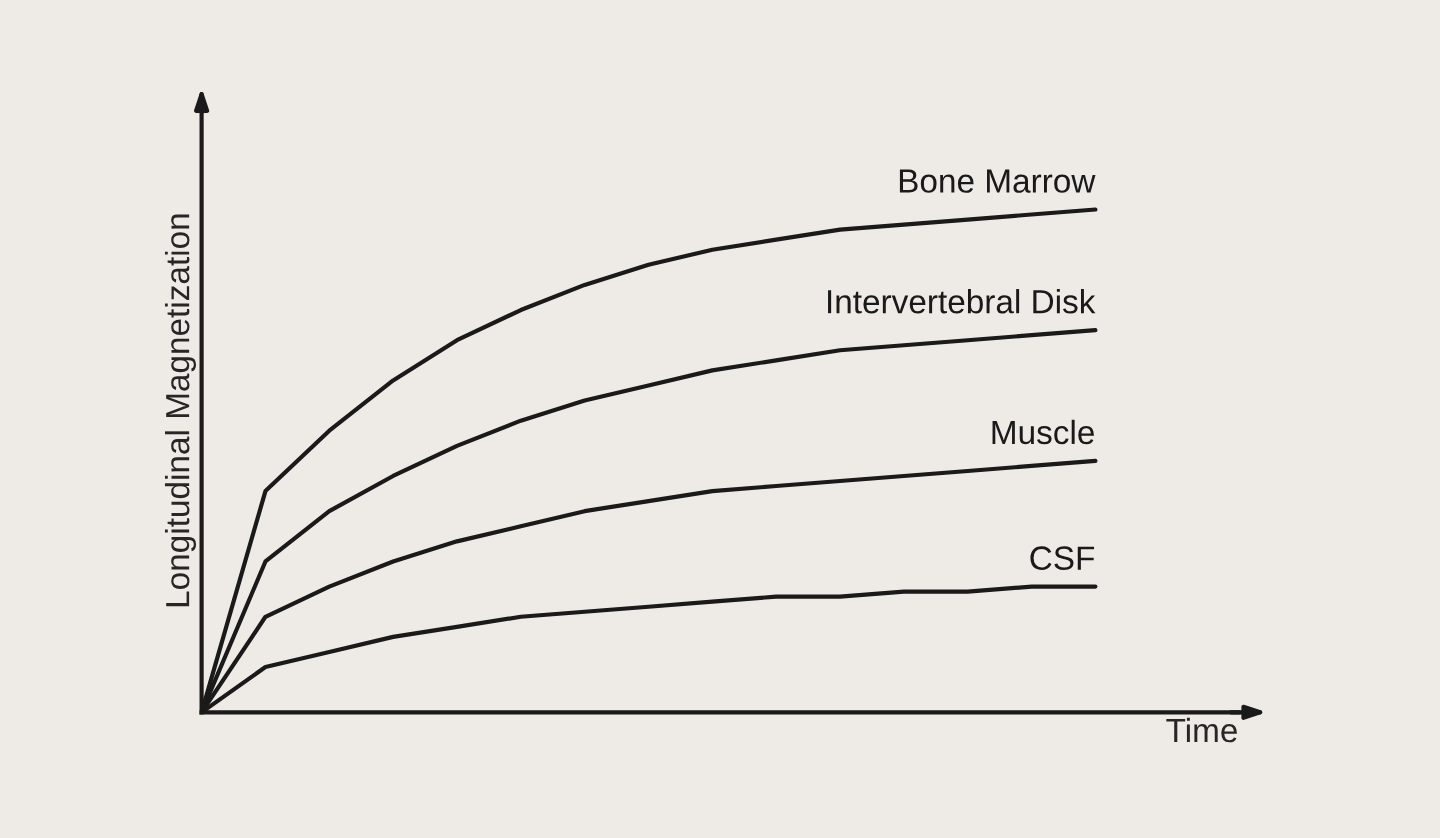 This screenshot has height=838, width=1440. I want to click on series-label: CSF, so click(1062, 558).